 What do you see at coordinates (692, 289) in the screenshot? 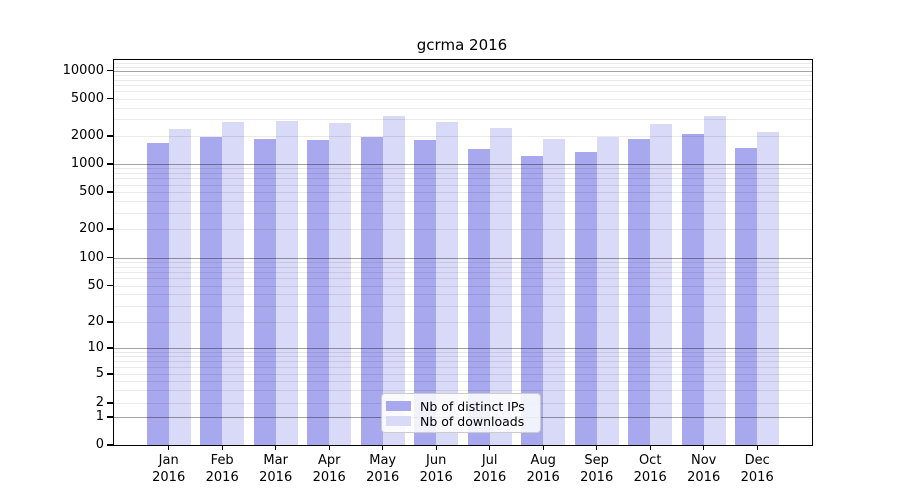
I see `bar-distinct-ips-nov` at bounding box center [692, 289].